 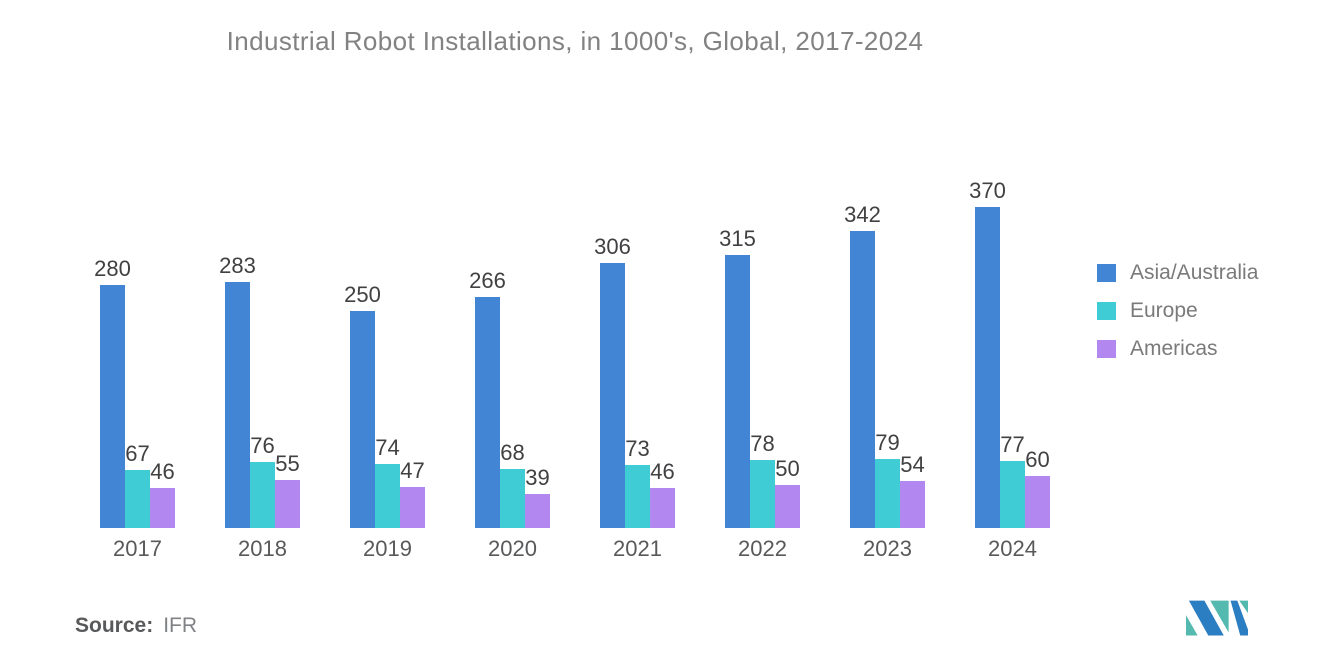 I want to click on americas-bar-2024, so click(x=1037, y=502).